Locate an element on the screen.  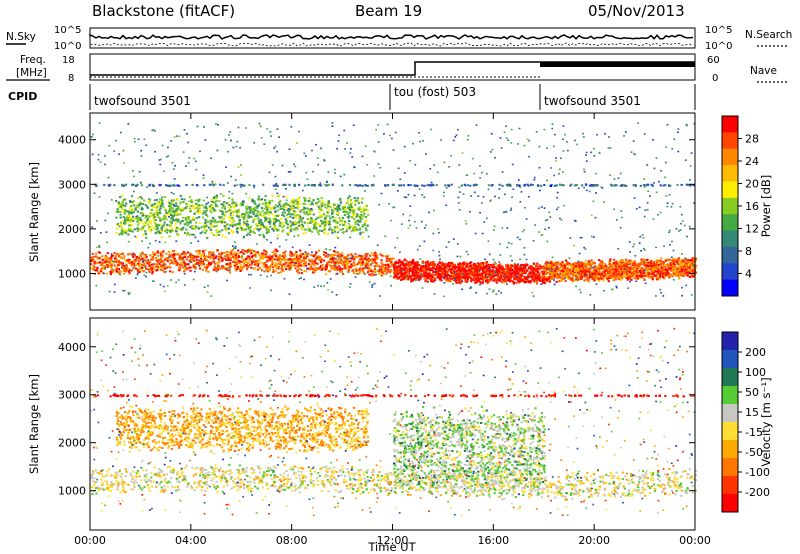
noise-tick-right-top: 10^5 is located at coordinates (718, 30).